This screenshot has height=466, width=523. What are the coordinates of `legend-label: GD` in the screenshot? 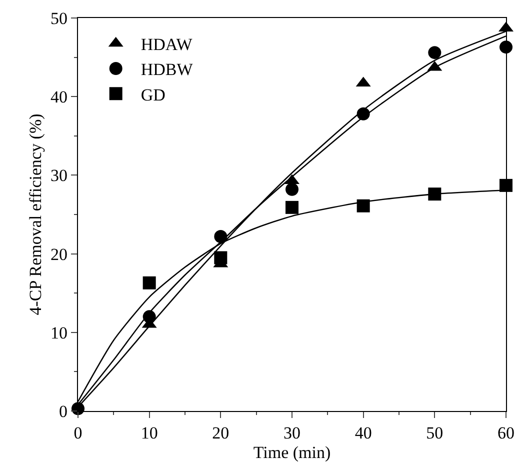 It's located at (153, 94).